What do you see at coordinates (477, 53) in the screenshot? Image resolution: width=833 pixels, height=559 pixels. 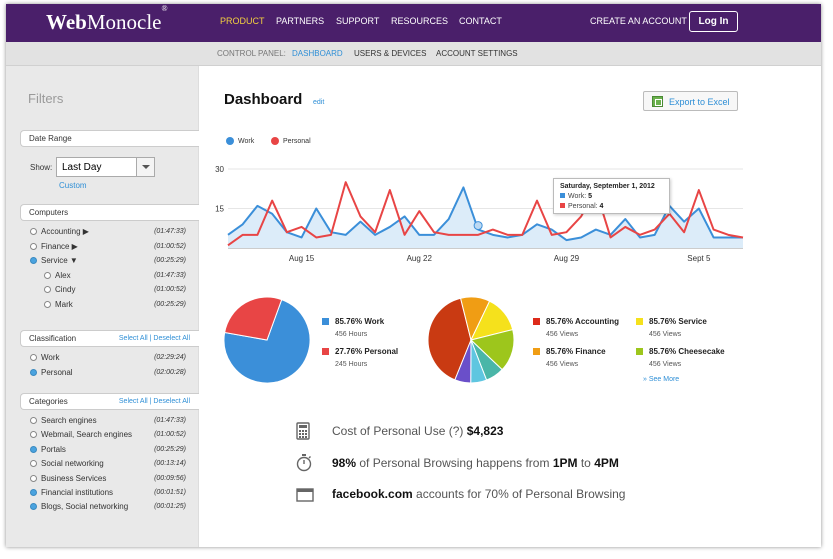 I see `tab-account-settings: ACCOUNT SETTINGS` at bounding box center [477, 53].